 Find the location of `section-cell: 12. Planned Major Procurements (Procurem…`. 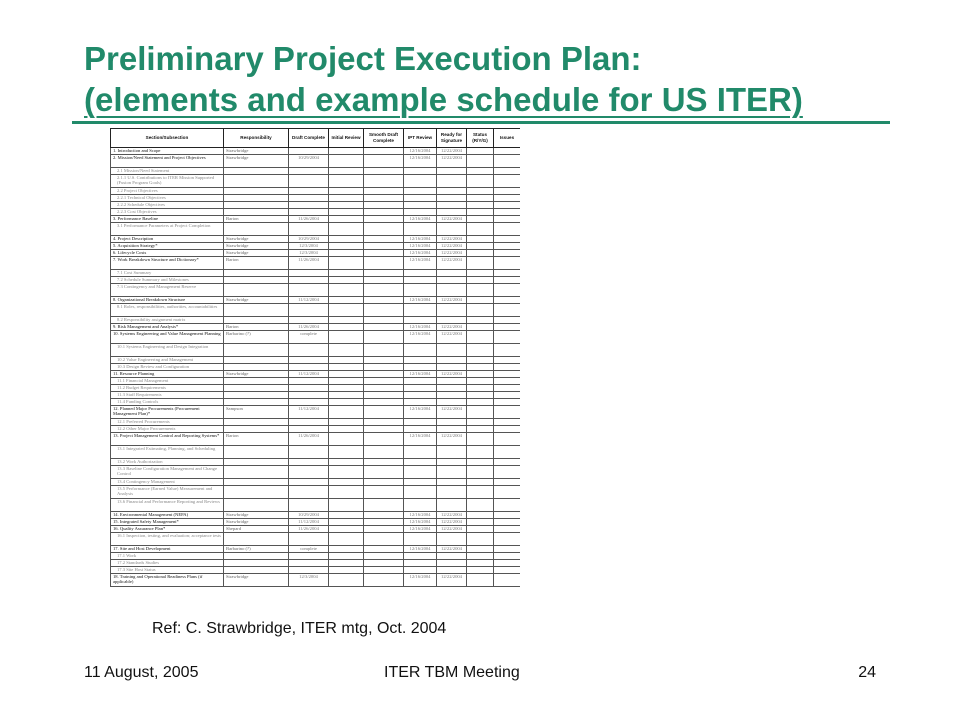

section-cell: 12. Planned Major Procurements (Procurem… is located at coordinates (167, 412).